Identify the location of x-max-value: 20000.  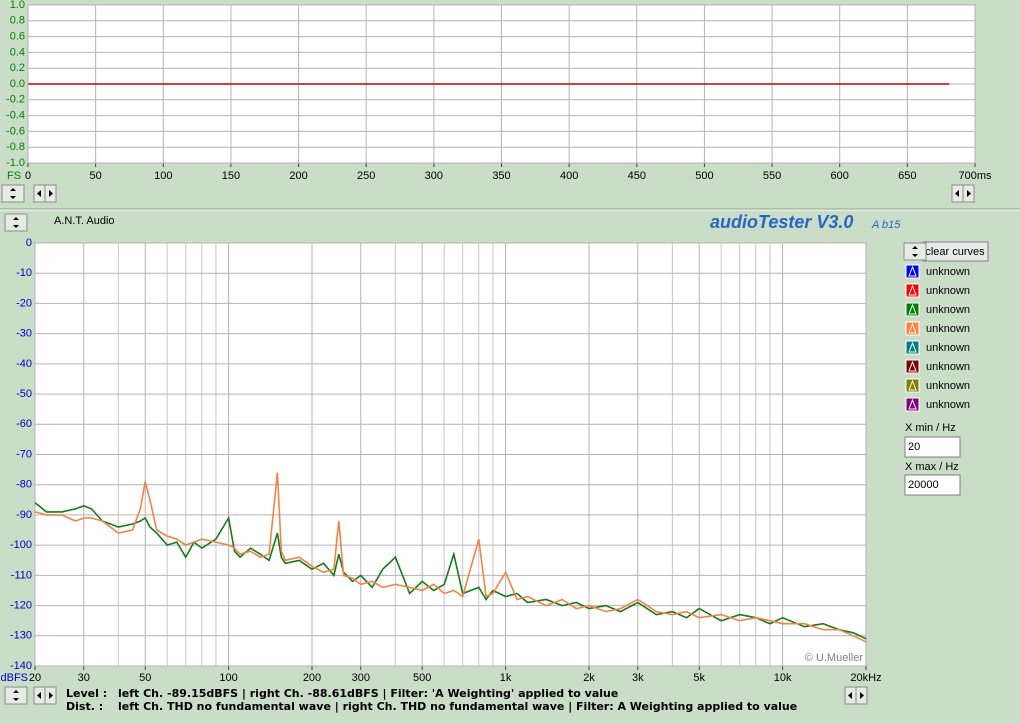
(923, 485).